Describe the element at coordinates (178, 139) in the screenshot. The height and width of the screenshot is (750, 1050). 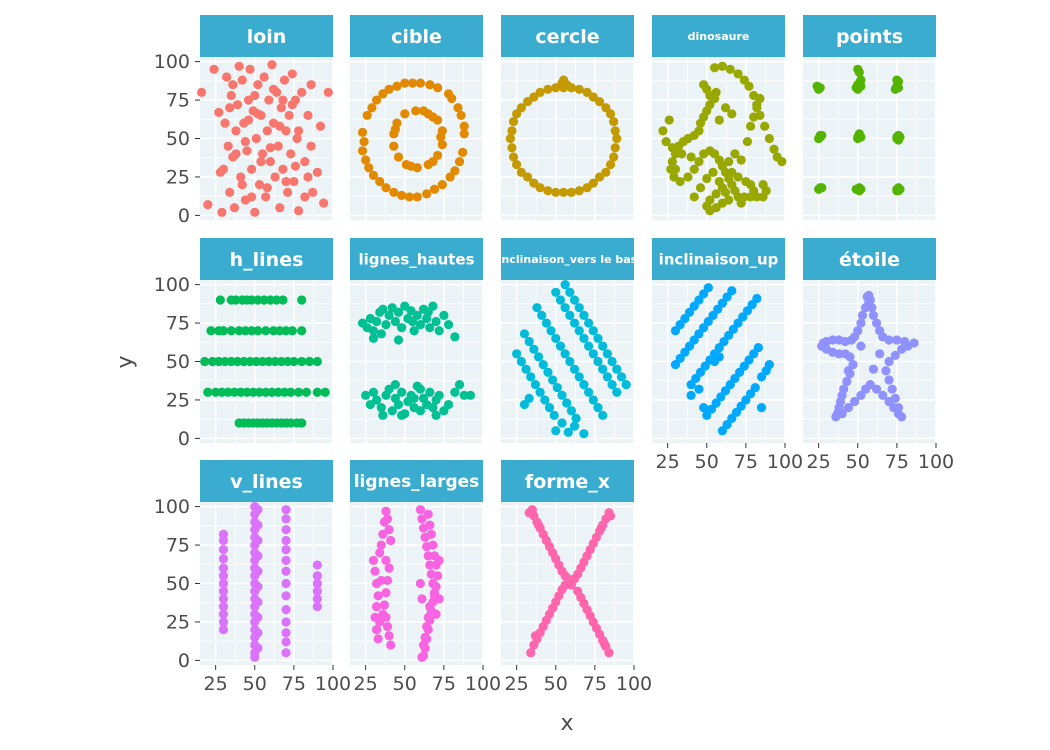
I see `y-tick-label: 50` at that location.